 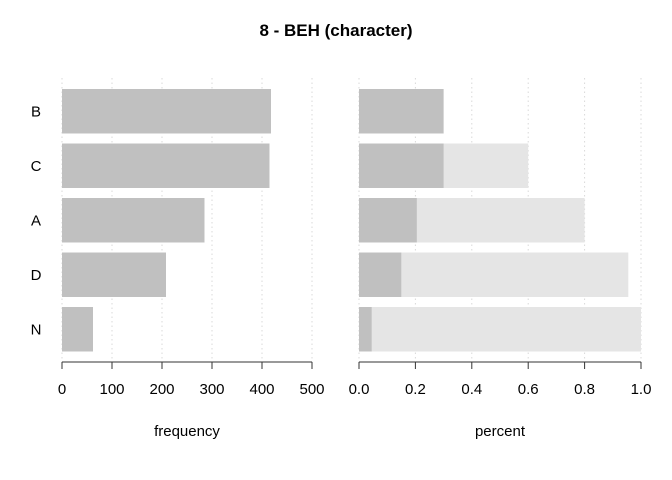 What do you see at coordinates (311, 389) in the screenshot?
I see `frequency-tick-label: 500` at bounding box center [311, 389].